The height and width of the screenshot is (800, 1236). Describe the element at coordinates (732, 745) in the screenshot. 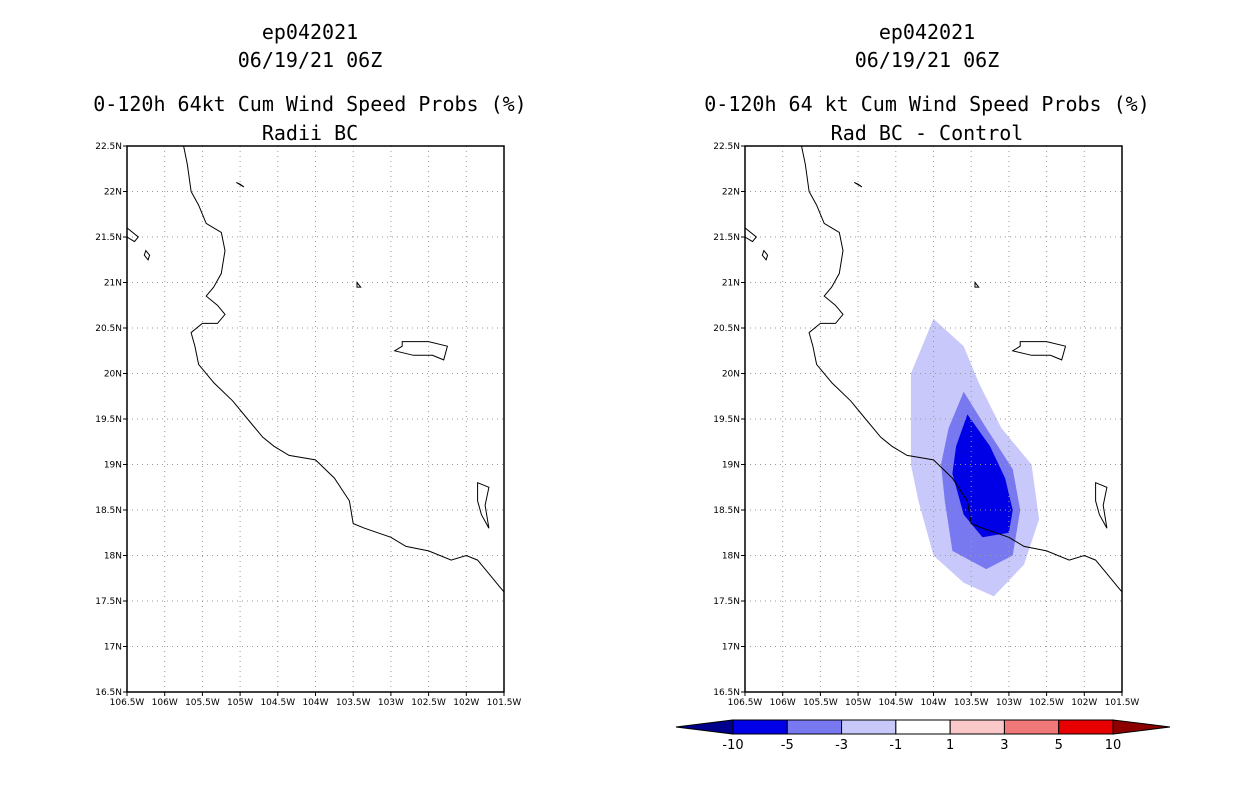

I see `colorbar-label: -10` at that location.